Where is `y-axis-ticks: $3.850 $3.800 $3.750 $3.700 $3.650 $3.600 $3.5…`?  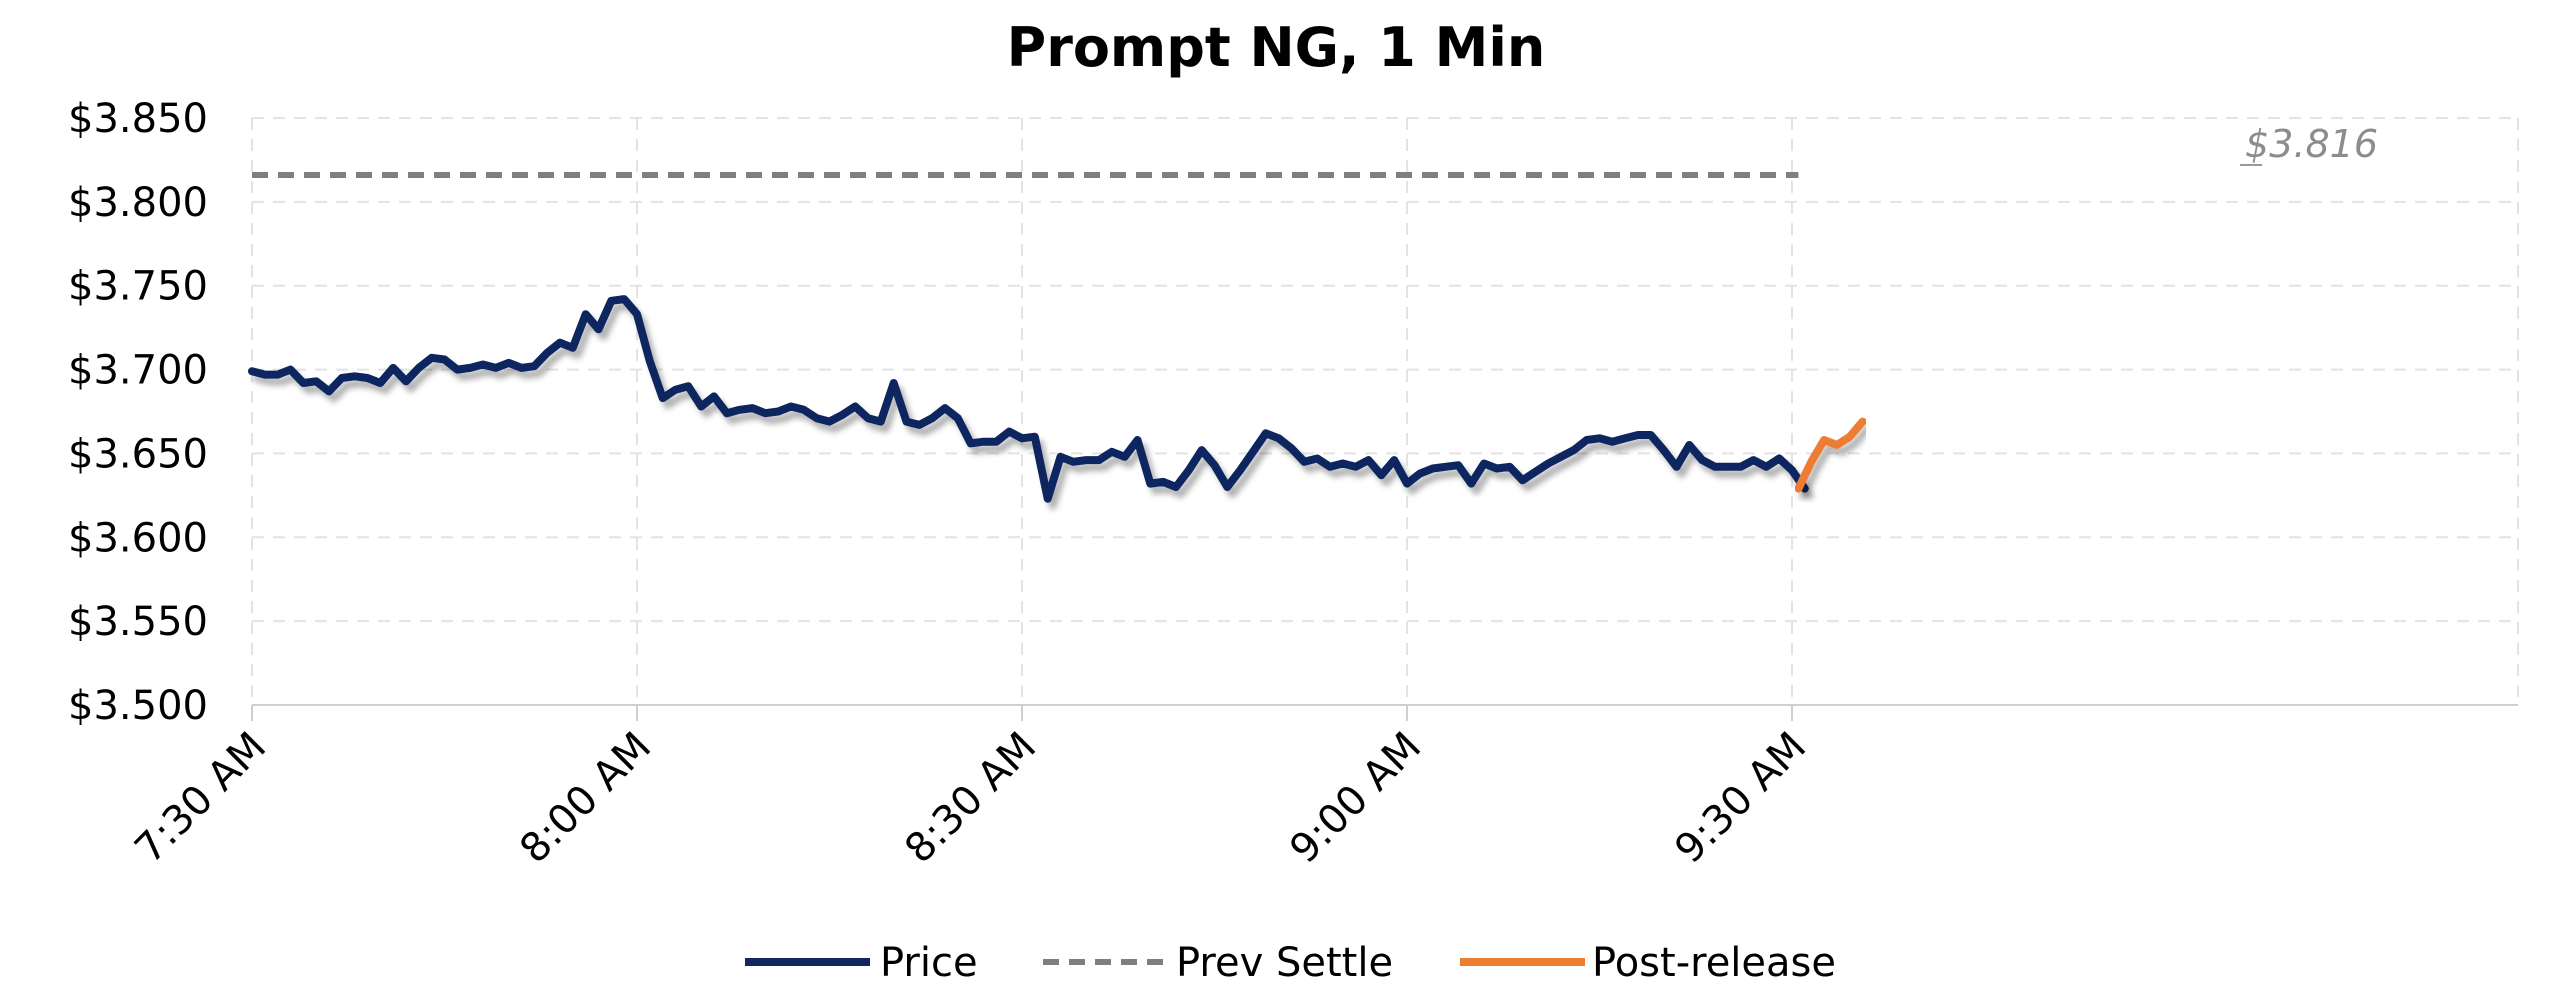 y-axis-ticks: $3.850 $3.800 $3.750 $3.700 $3.650 $3.600 $3.5… is located at coordinates (138, 412).